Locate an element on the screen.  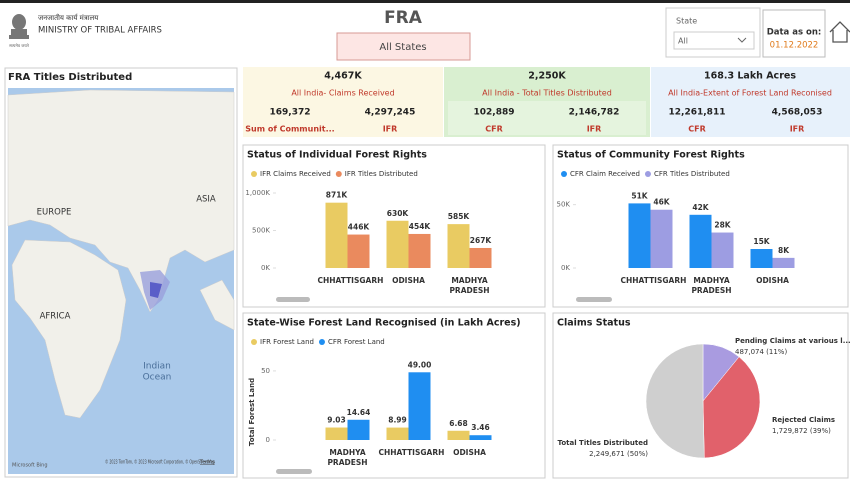
map-title: FRA Titles Distributed is located at coordinates (70, 77).